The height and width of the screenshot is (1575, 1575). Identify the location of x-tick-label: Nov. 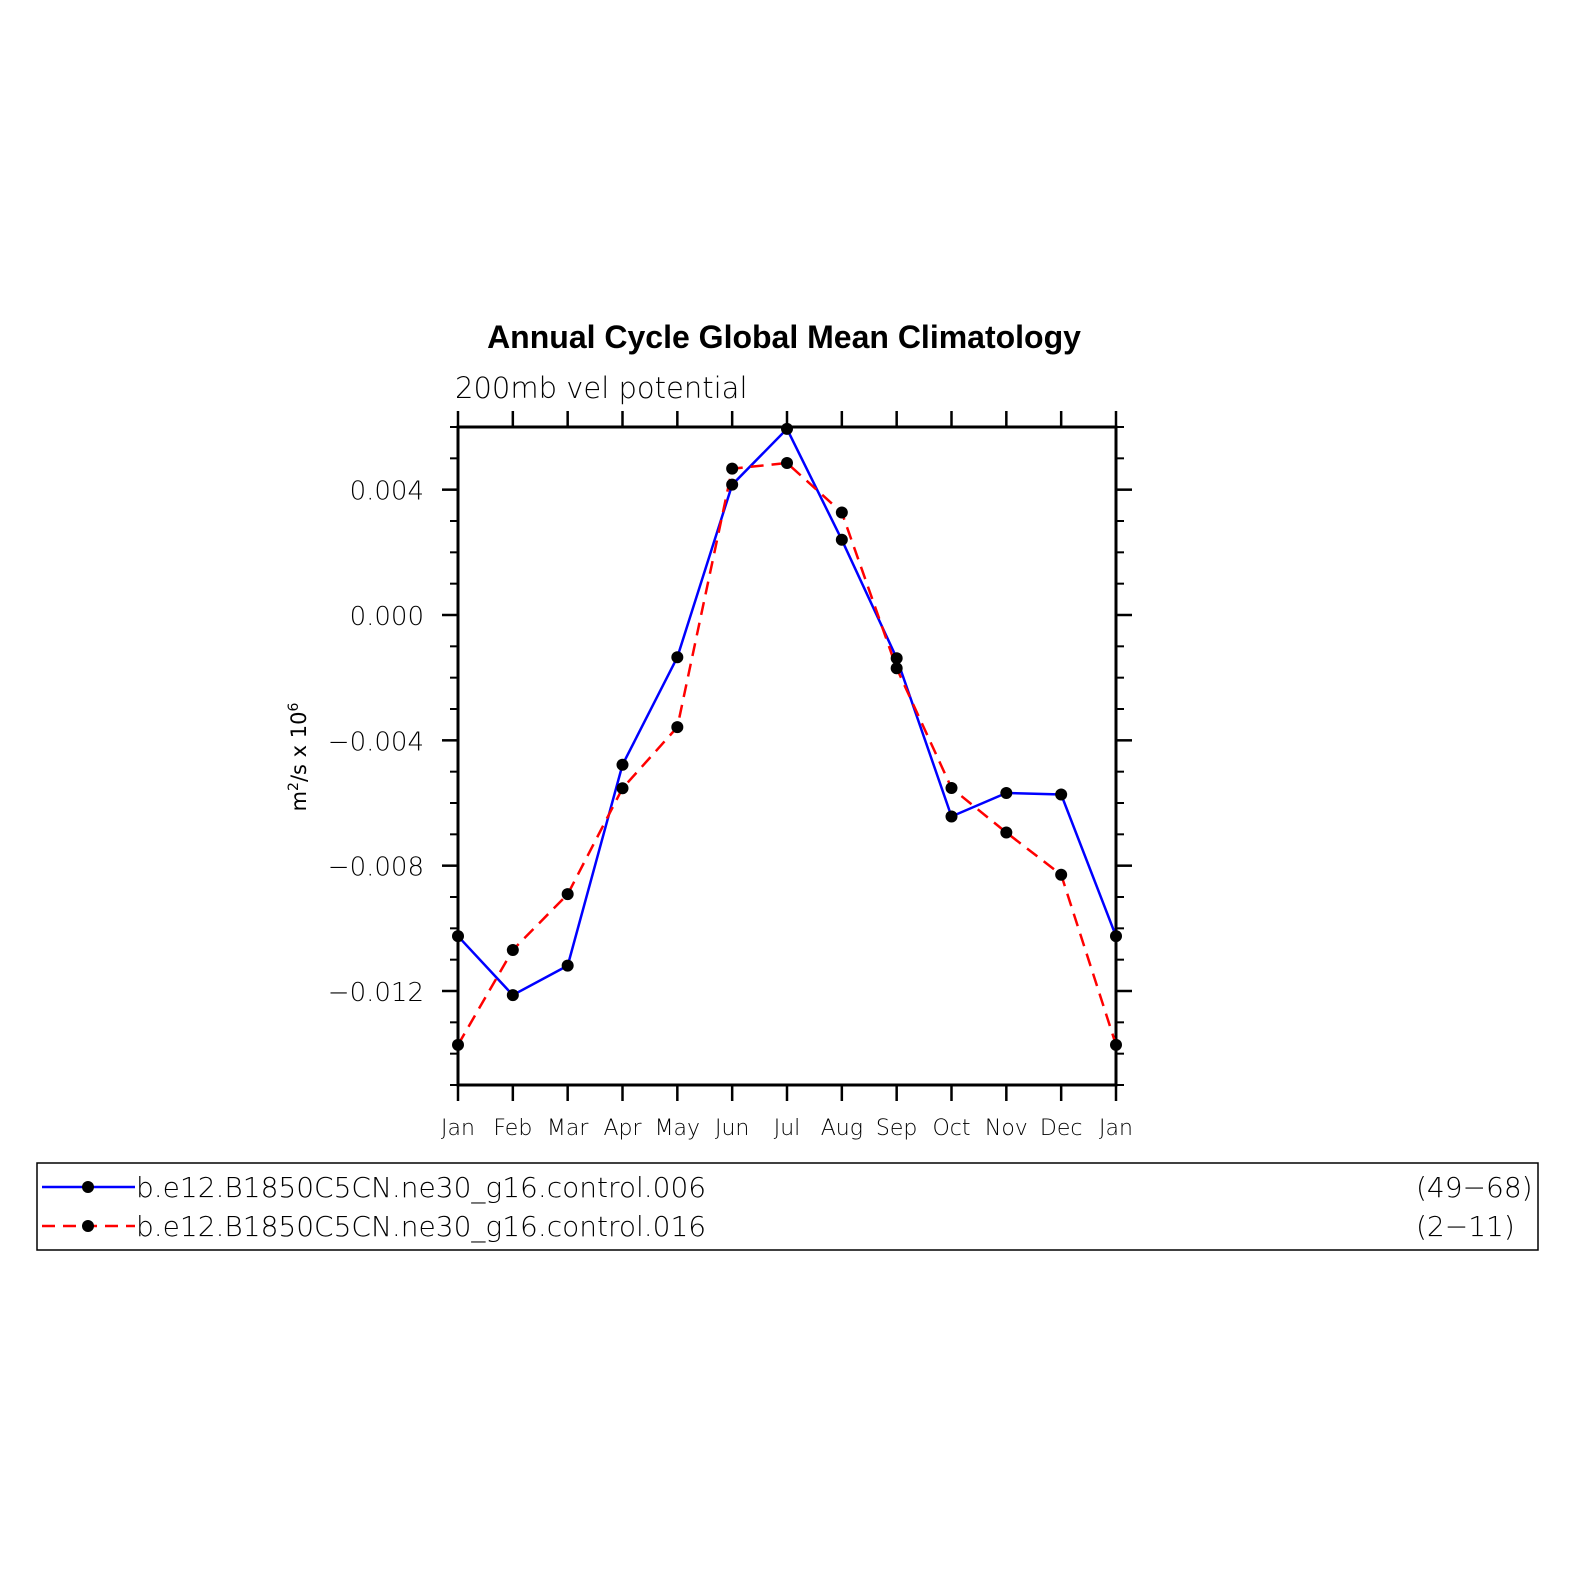
(1006, 1128).